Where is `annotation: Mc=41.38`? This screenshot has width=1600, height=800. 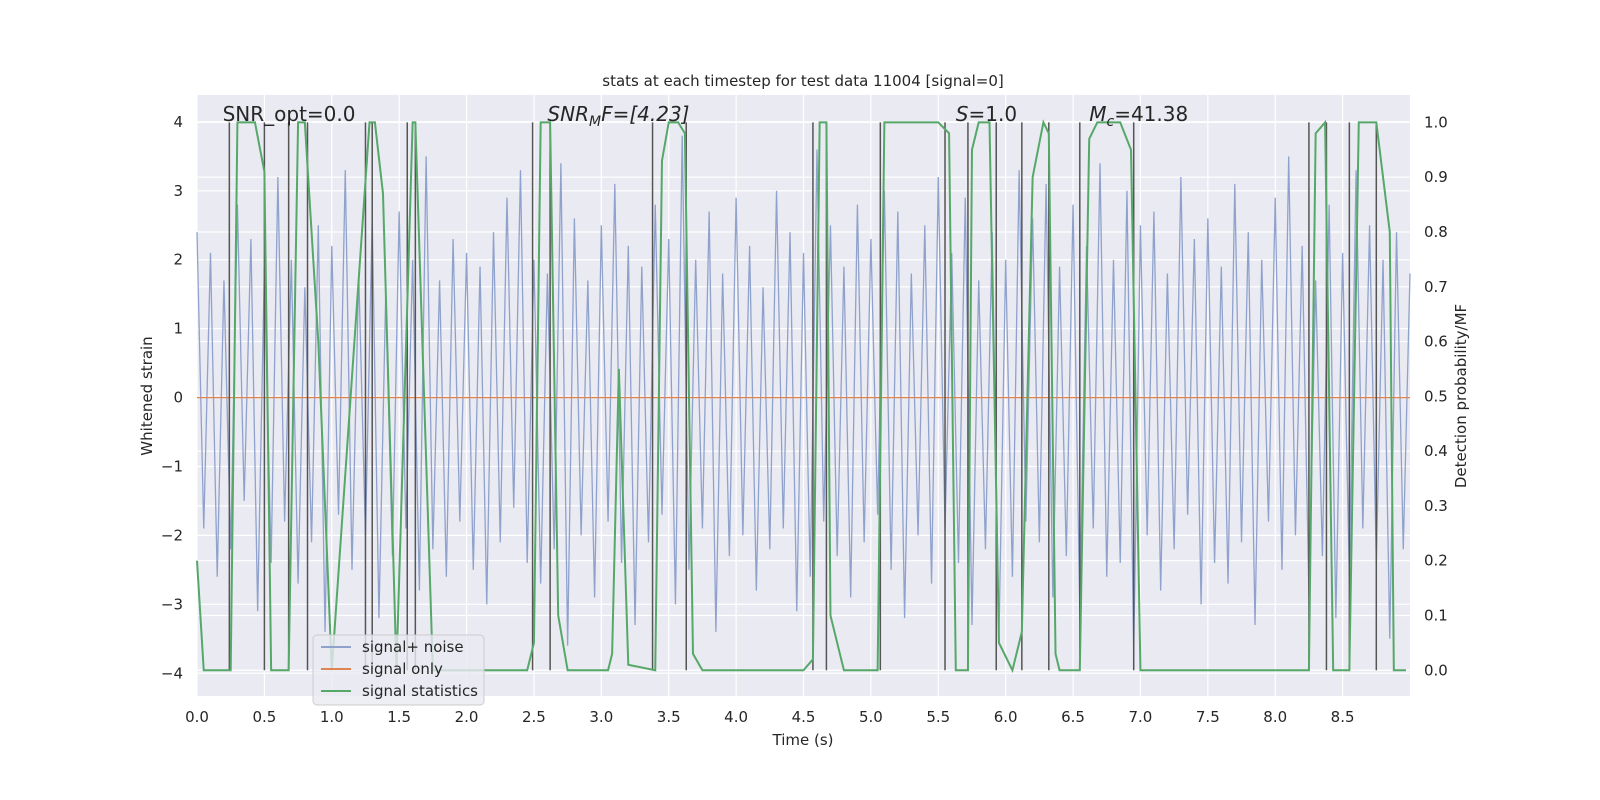 annotation: Mc=41.38 is located at coordinates (1138, 116).